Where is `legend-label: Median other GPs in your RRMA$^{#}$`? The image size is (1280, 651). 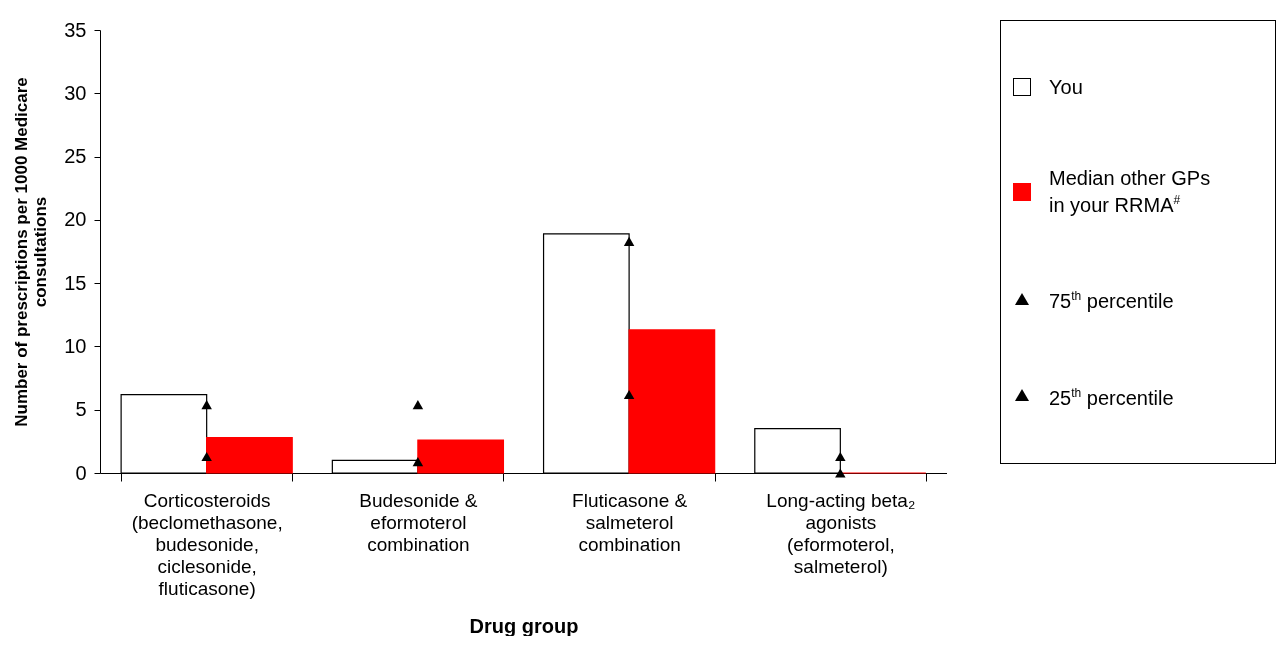 legend-label: Median other GPs in your RRMA$^{#}$ is located at coordinates (1130, 191).